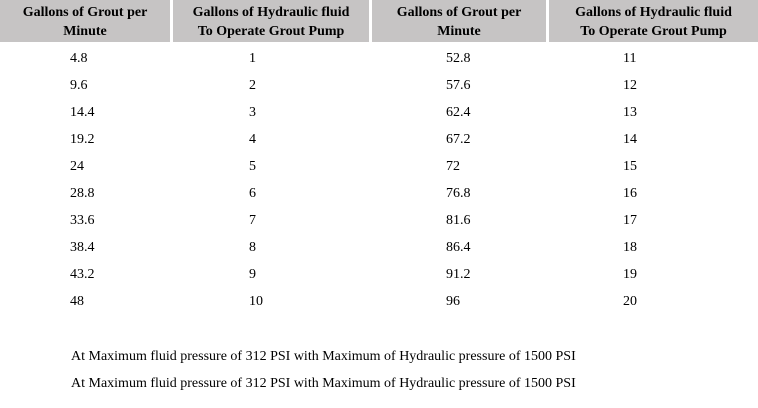  I want to click on table-row: 24 5 72 15, so click(379, 166).